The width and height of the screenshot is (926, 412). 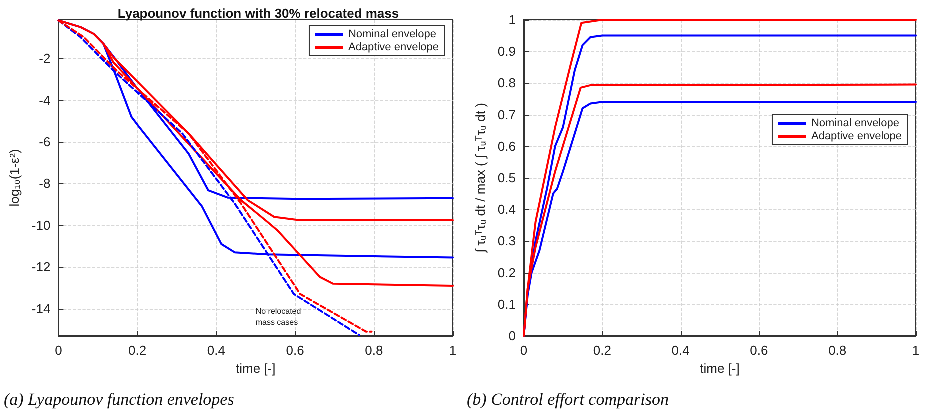 What do you see at coordinates (568, 399) in the screenshot?
I see `text: (b) Control effort comparison` at bounding box center [568, 399].